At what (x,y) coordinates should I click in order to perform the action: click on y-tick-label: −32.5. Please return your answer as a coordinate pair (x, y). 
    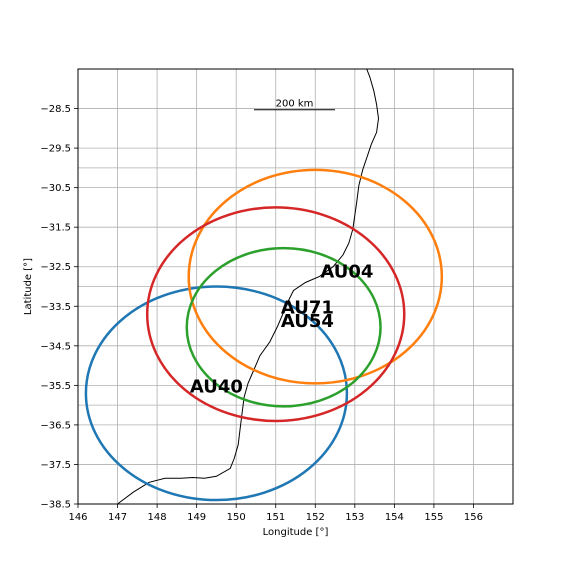
    Looking at the image, I should click on (55, 267).